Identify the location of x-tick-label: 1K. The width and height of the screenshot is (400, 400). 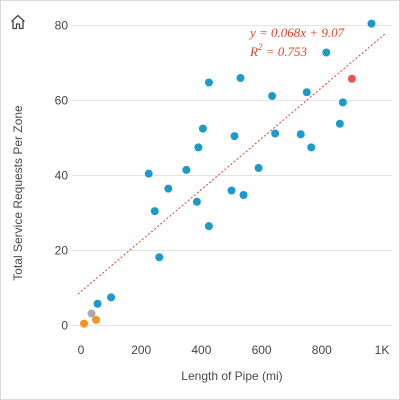
(382, 350).